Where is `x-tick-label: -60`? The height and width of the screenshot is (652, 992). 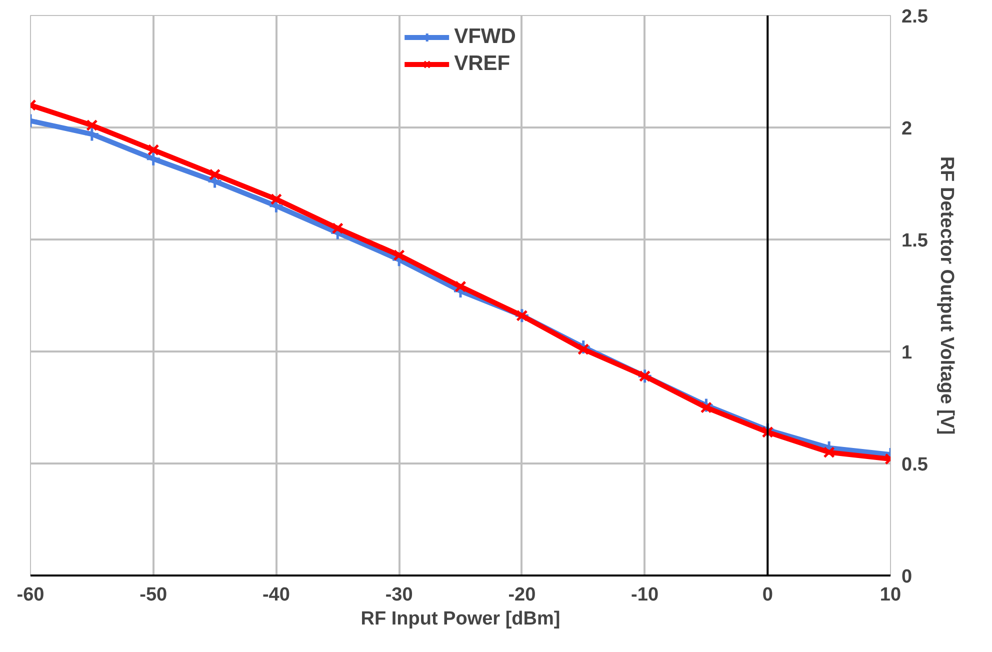
x-tick-label: -60 is located at coordinates (30, 595).